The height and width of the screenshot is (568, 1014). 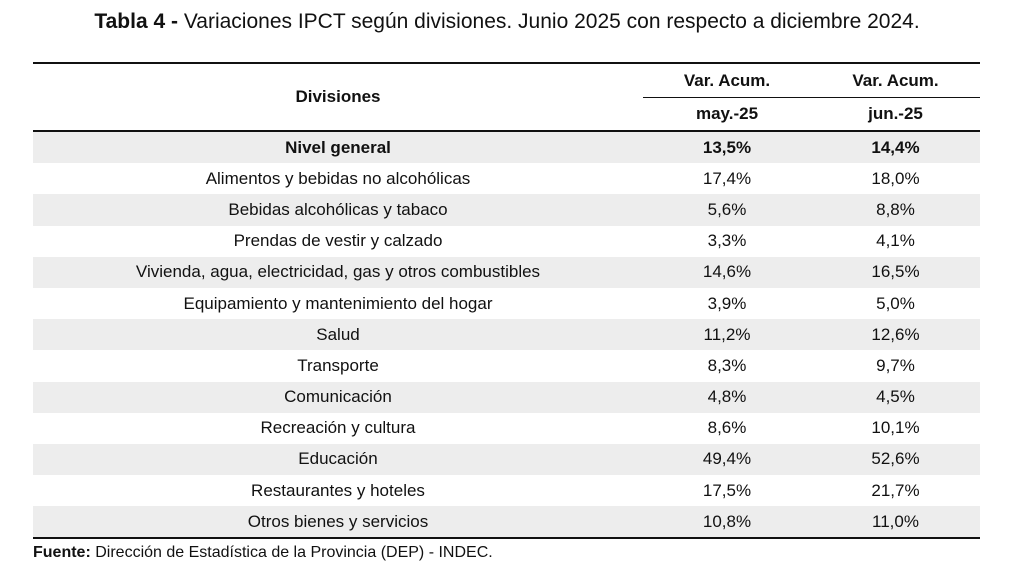 I want to click on source-label: Fuente:, so click(x=62, y=552).